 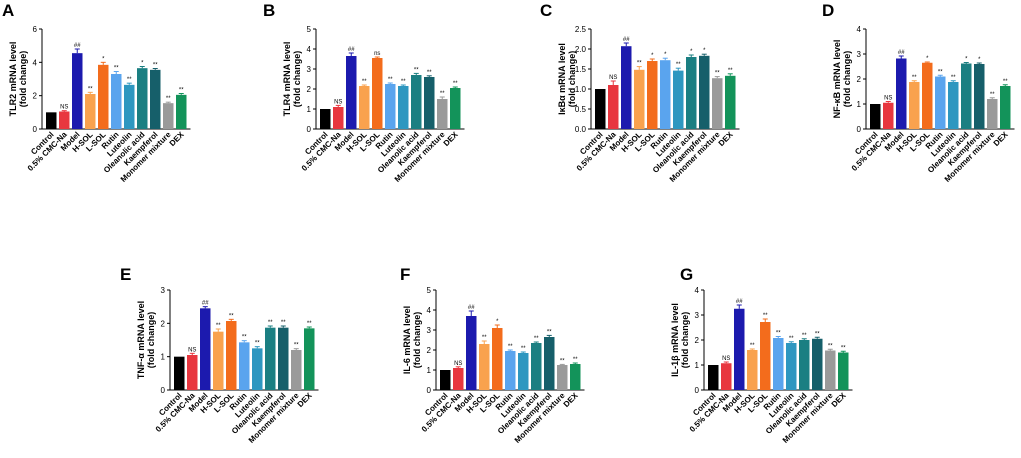 What do you see at coordinates (581, 29) in the screenshot?
I see `y-tick-label: 2.5` at bounding box center [581, 29].